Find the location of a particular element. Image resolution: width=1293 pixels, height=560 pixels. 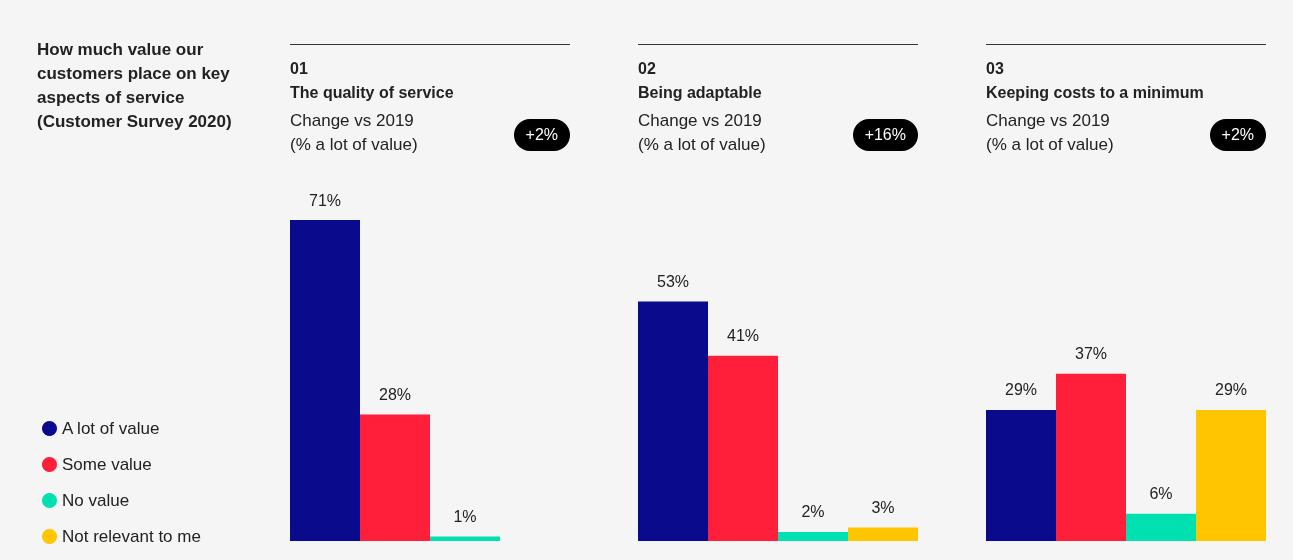

chart-title: 01 is located at coordinates (299, 69).